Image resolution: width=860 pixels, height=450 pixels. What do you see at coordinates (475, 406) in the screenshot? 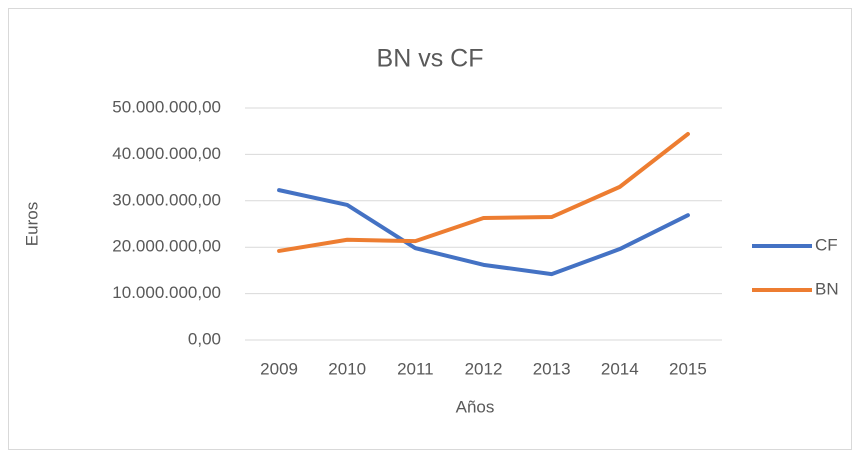
I see `x-axis-title: Años` at bounding box center [475, 406].